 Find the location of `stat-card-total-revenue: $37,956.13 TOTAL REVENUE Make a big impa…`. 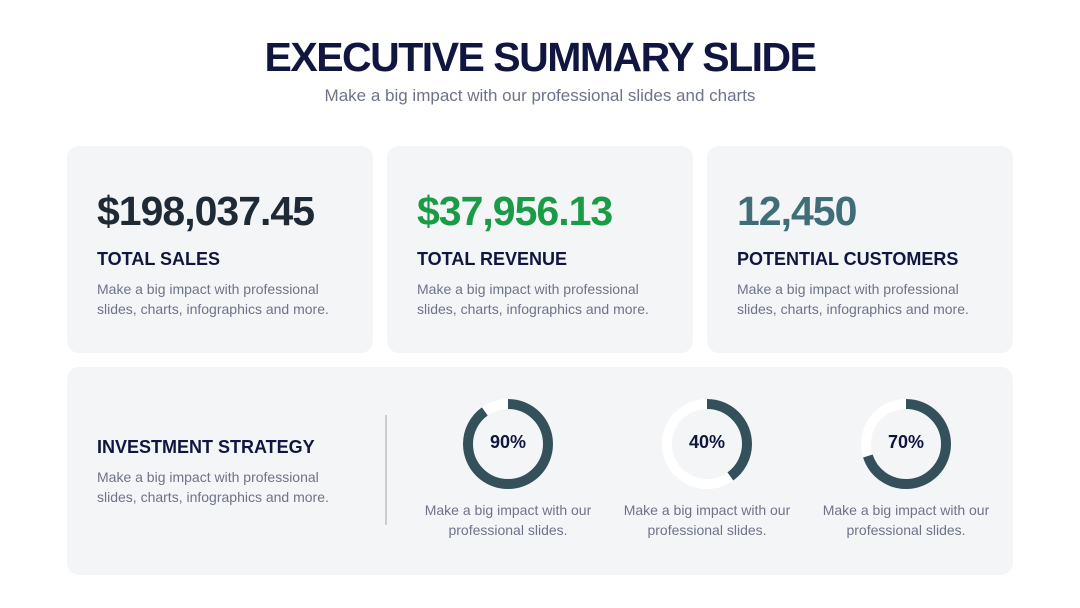

stat-card-total-revenue: $37,956.13 TOTAL REVENUE Make a big impa… is located at coordinates (540, 249).